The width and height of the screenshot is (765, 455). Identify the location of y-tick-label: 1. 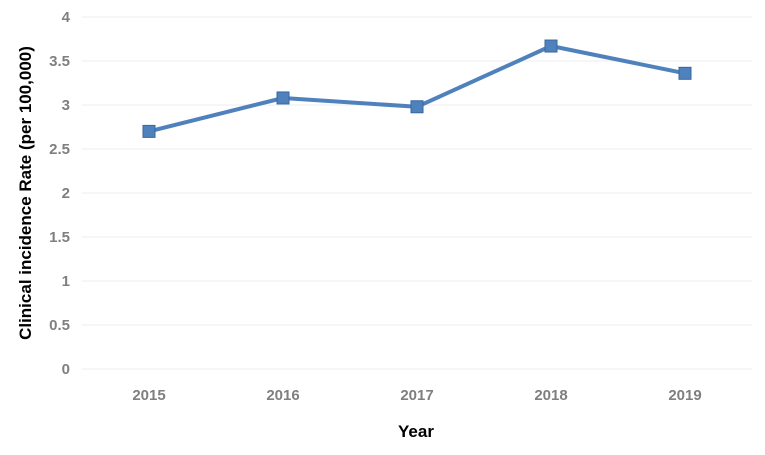
(66, 281).